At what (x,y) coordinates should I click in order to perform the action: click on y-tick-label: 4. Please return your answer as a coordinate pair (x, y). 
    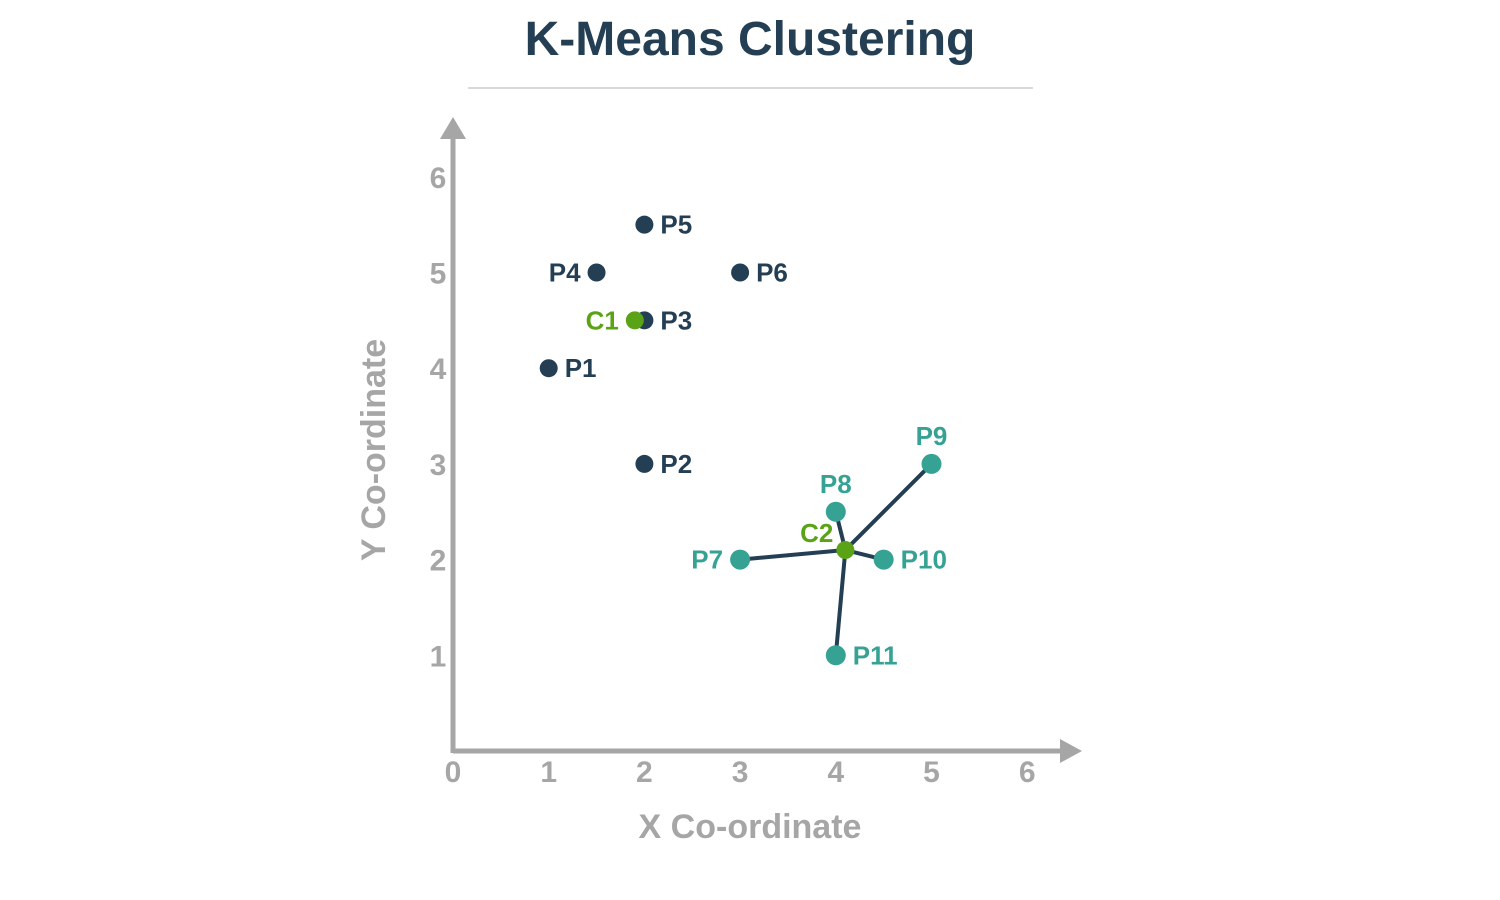
    Looking at the image, I should click on (438, 369).